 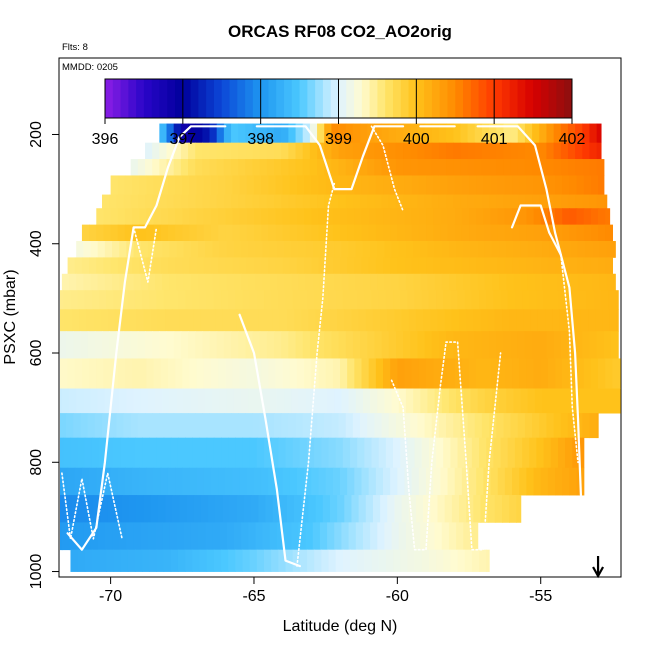 I want to click on y-tick-label-1: 400, so click(x=36, y=243).